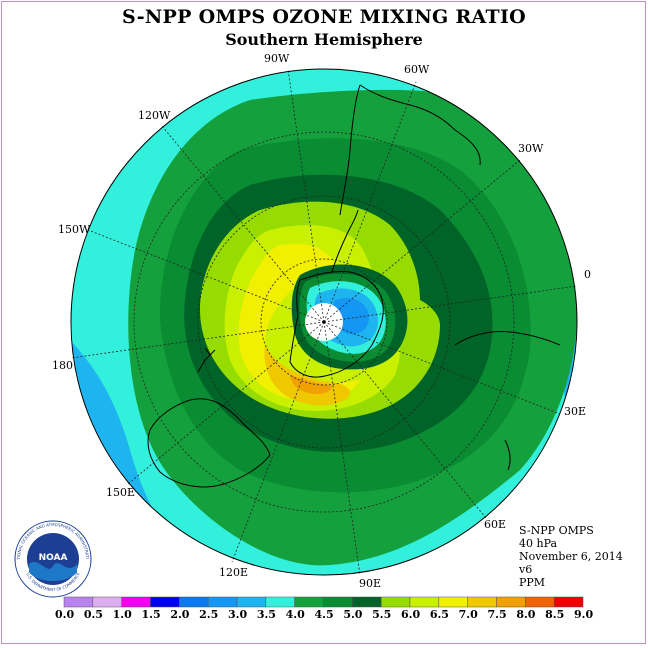 The height and width of the screenshot is (648, 648). I want to click on colorbar-tick-label: 1.5, so click(151, 614).